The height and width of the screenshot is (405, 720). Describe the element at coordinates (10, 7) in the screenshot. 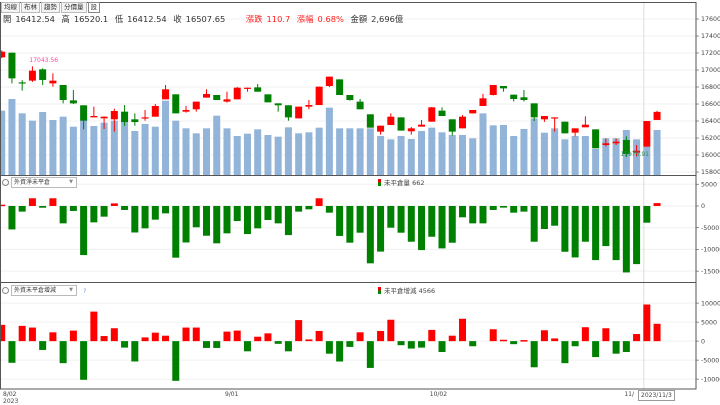

I see `tab-moving-average: 均線` at that location.